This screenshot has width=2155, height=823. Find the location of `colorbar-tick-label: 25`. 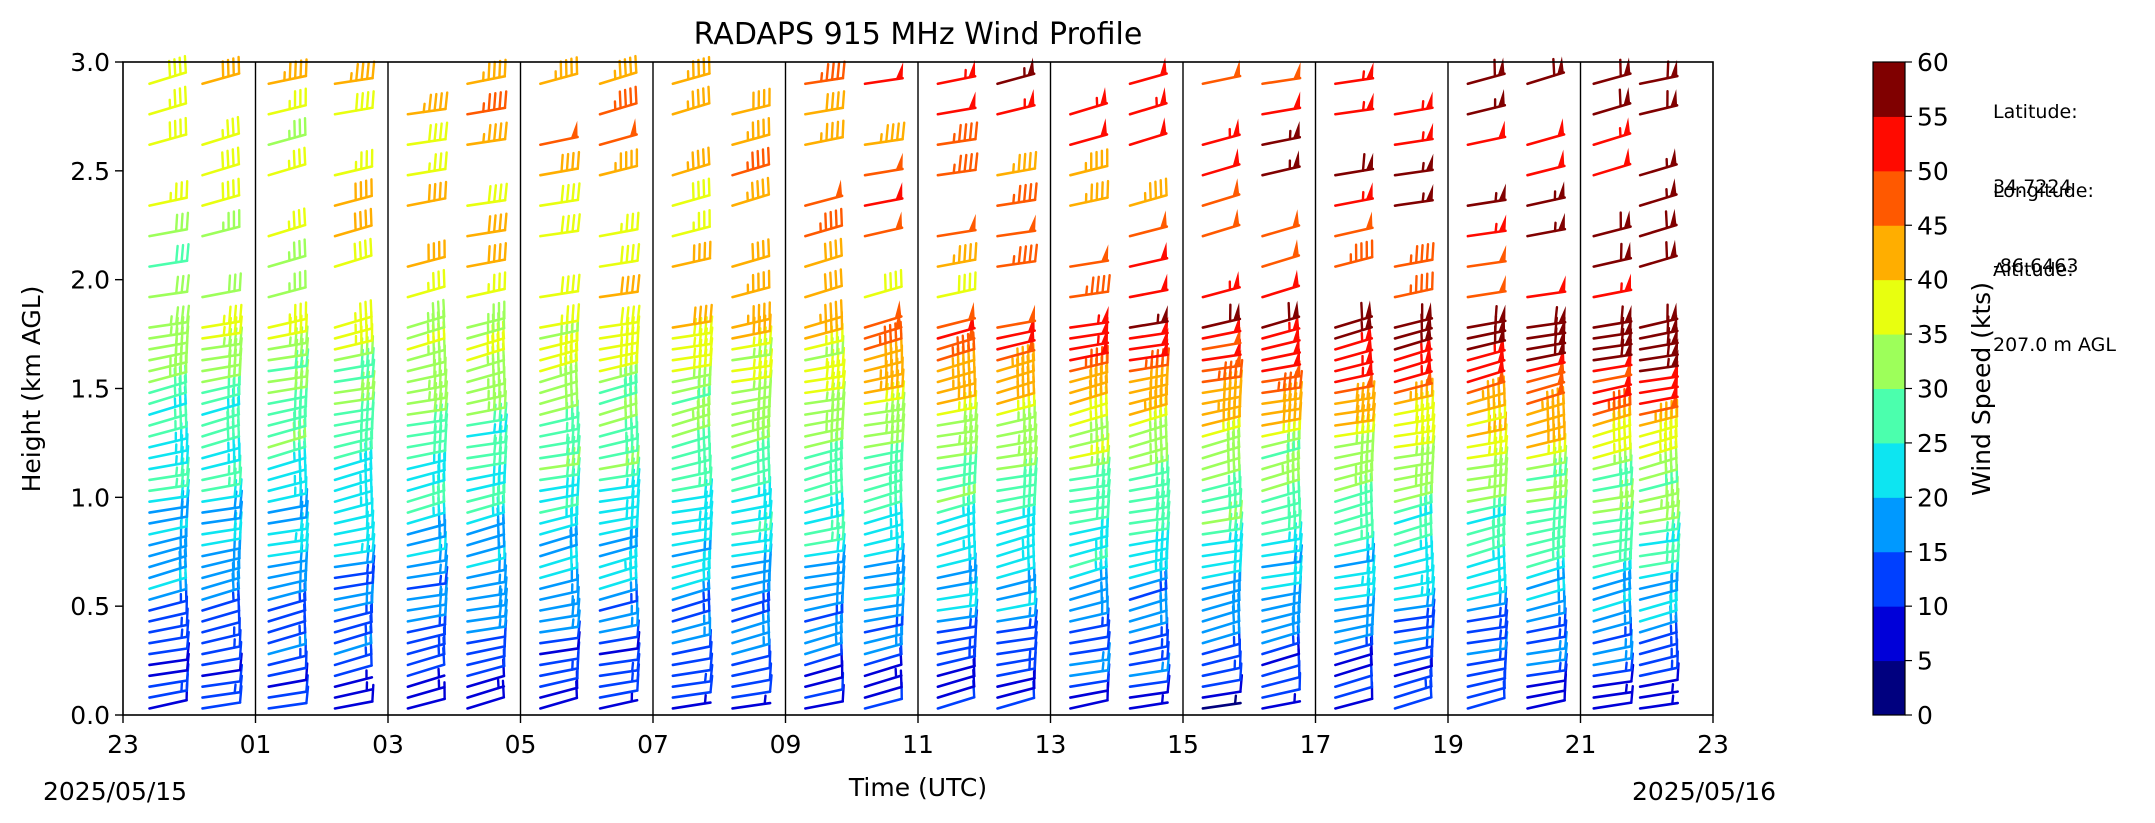

colorbar-tick-label: 25 is located at coordinates (1933, 443).